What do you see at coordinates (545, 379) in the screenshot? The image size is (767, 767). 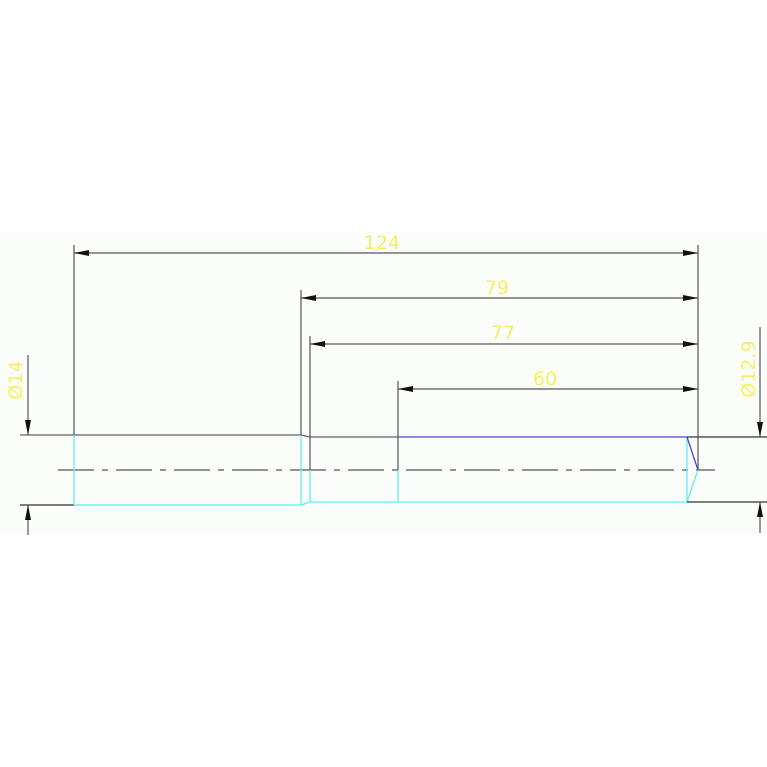 I see `dimension-text-60: 60` at bounding box center [545, 379].